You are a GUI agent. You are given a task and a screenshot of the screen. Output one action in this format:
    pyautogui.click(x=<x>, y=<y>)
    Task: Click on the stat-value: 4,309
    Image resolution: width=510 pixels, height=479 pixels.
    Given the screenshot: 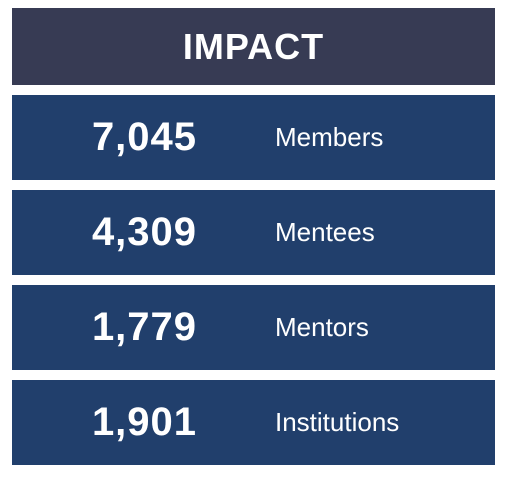 What is the action you would take?
    pyautogui.click(x=144, y=232)
    